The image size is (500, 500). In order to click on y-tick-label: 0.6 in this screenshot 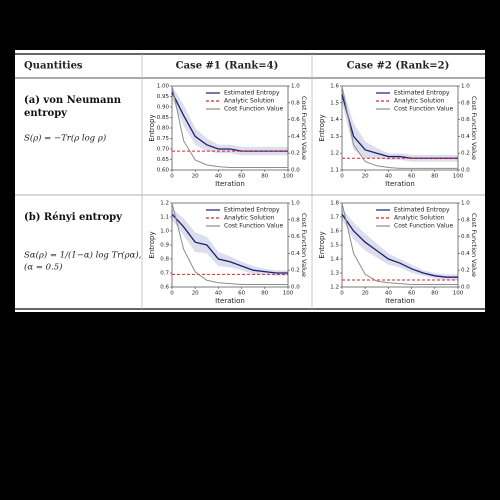, I will do `click(164, 288)`.